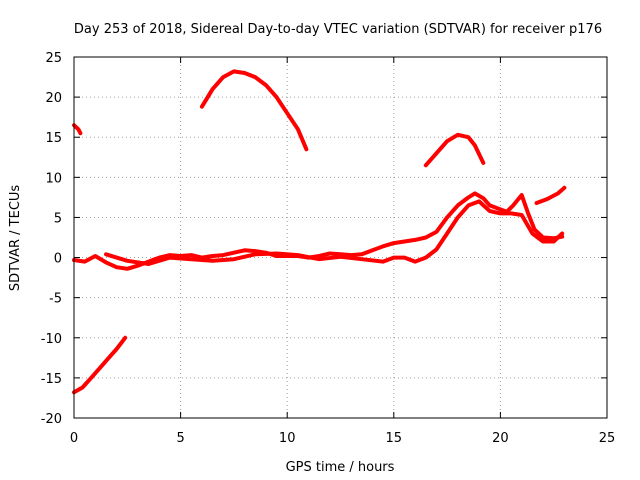 This screenshot has height=480, width=640. What do you see at coordinates (58, 259) in the screenshot?
I see `y-tick-label: 0` at bounding box center [58, 259].